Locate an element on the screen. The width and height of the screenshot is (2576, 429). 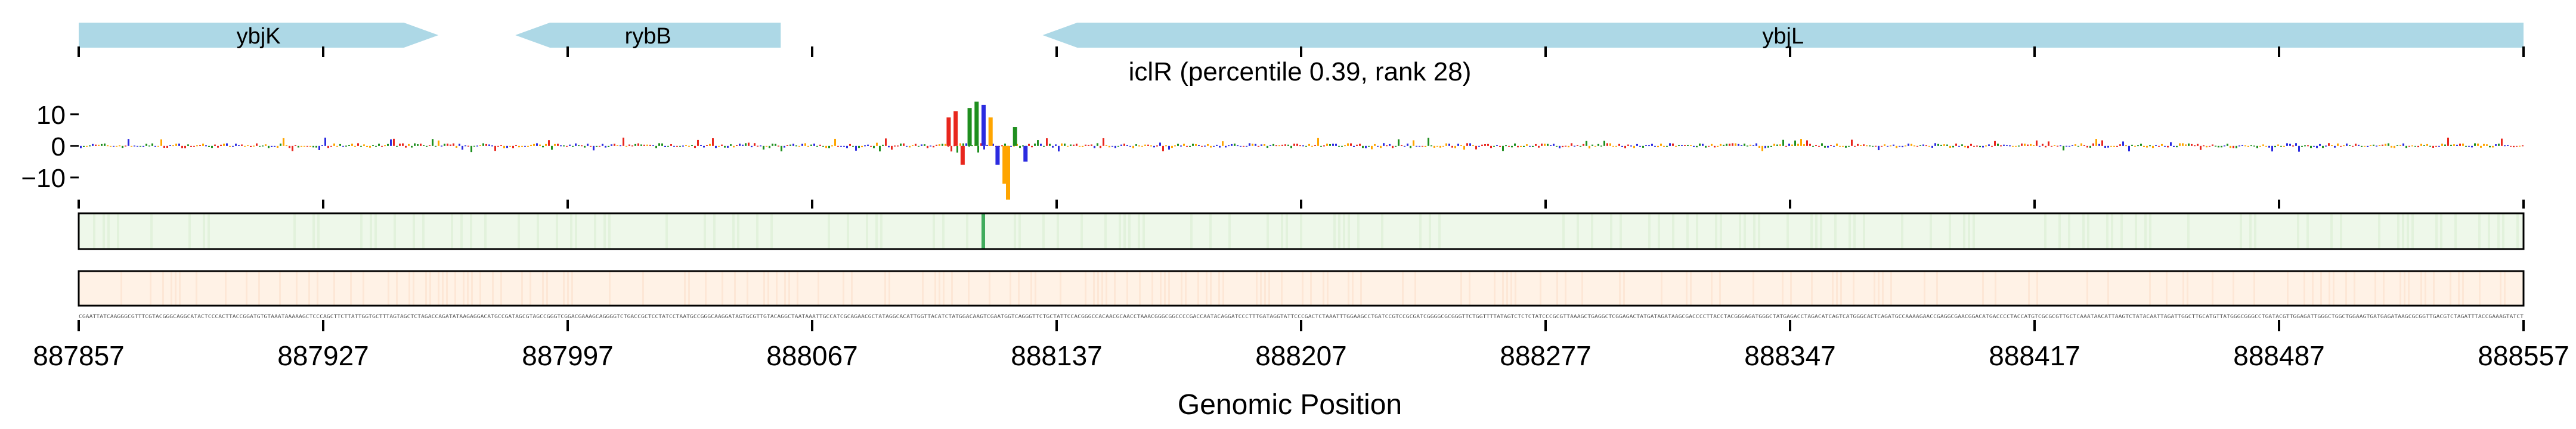
heatmap-2-background is located at coordinates (1302, 288).